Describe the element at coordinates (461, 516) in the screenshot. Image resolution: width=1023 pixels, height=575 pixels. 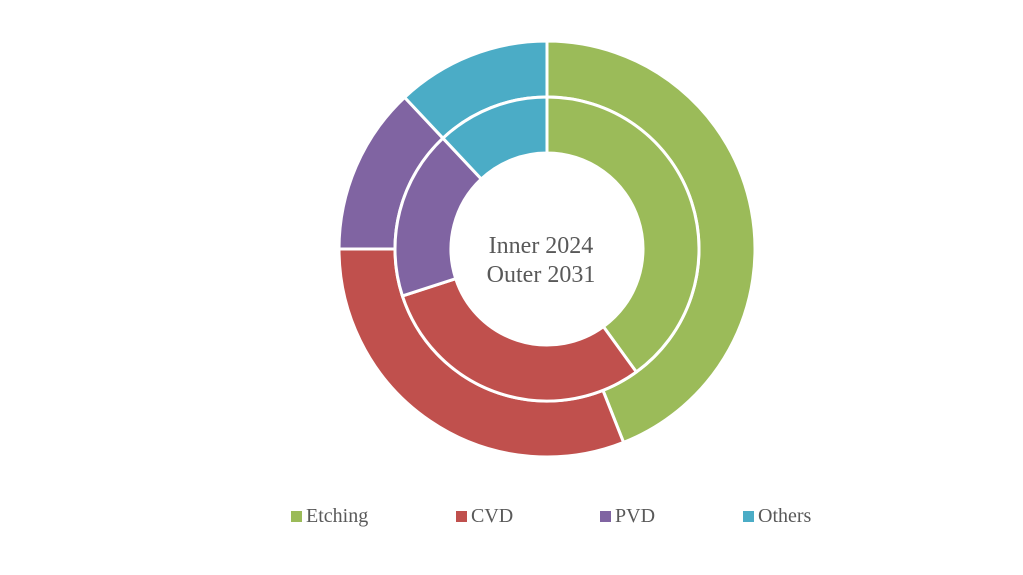
I see `legend-swatch-cvd` at that location.